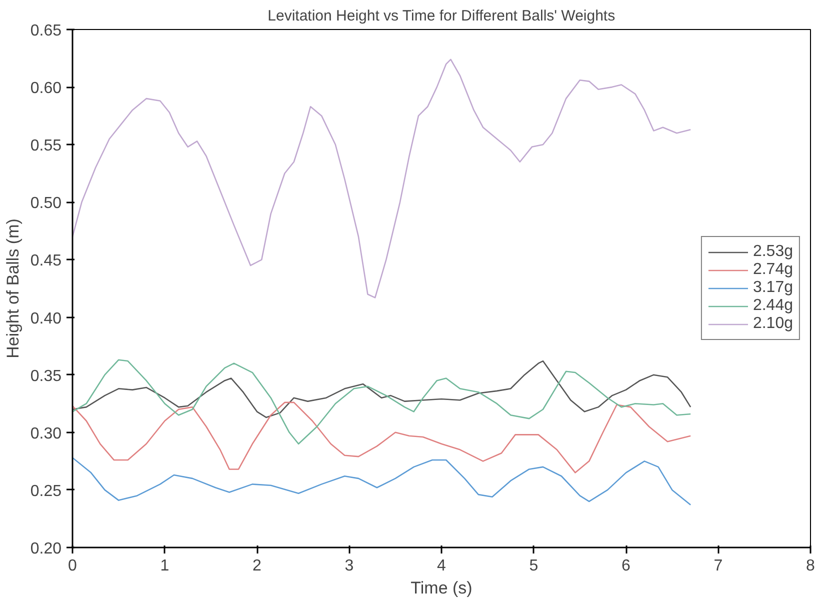 Image resolution: width=825 pixels, height=608 pixels. I want to click on legend-label: 3.17g, so click(772, 288).